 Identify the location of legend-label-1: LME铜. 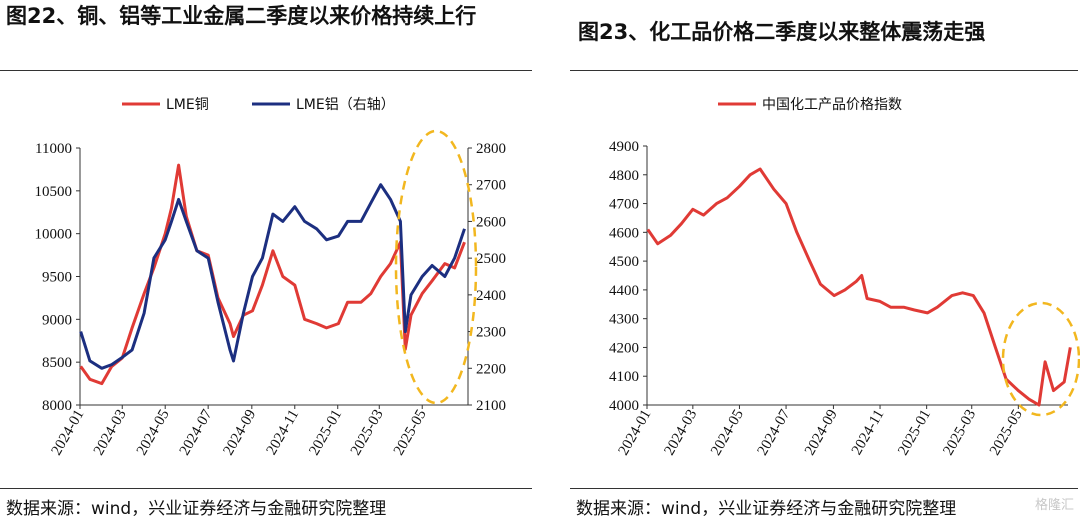
(187, 105).